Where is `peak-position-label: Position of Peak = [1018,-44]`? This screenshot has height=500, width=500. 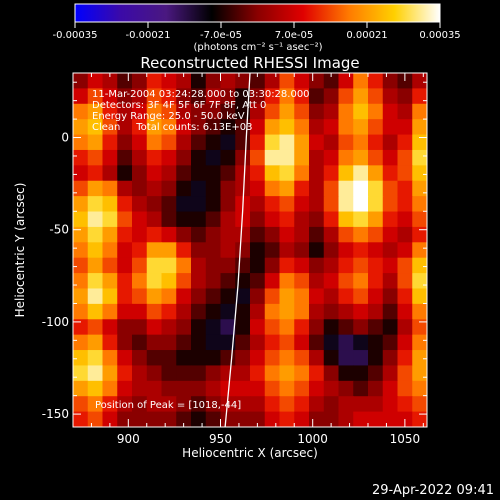
peak-position-label: Position of Peak = [1018,-44] is located at coordinates (168, 405).